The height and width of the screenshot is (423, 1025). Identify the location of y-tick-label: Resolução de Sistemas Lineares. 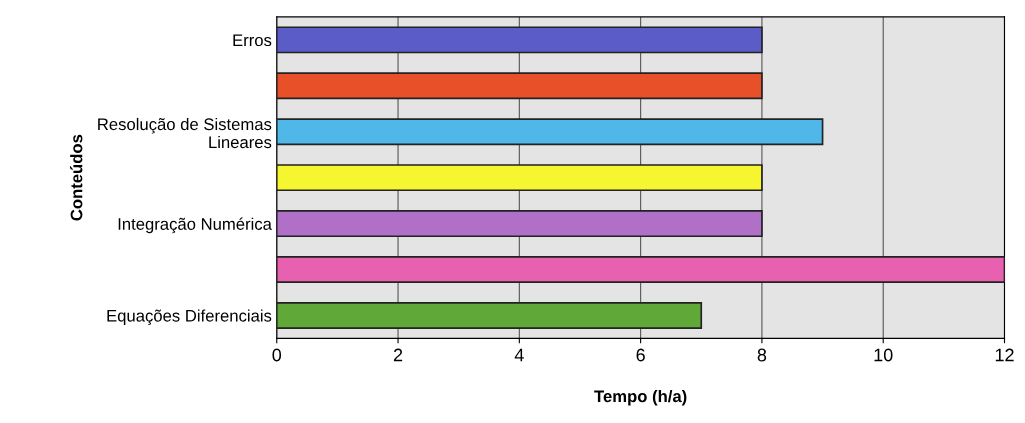
(185, 133).